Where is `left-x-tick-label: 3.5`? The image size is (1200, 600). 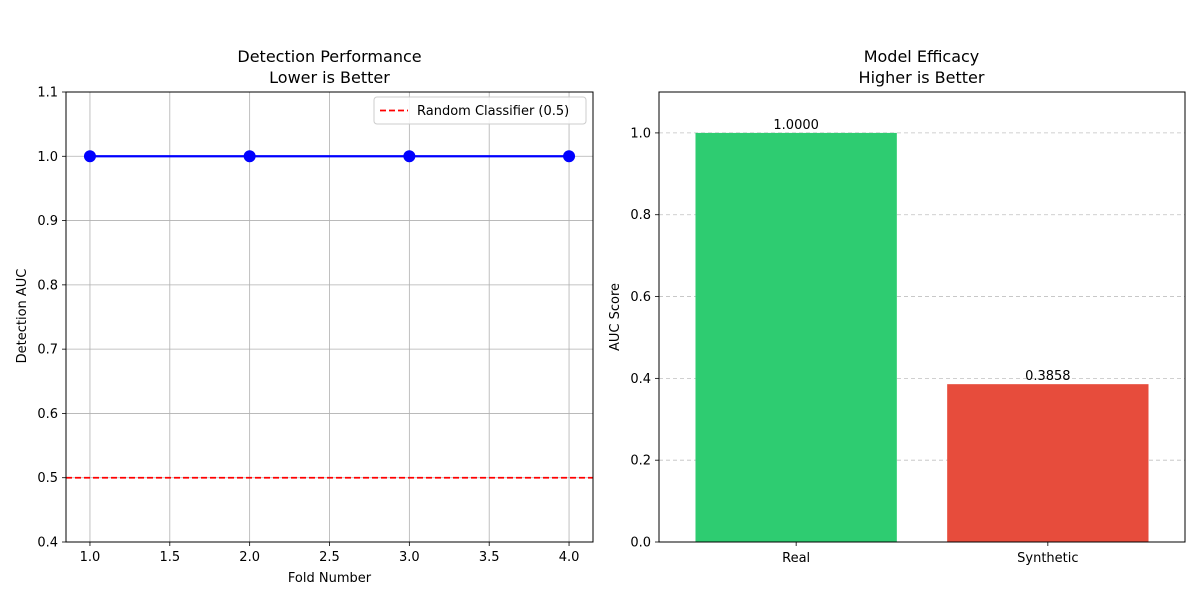 left-x-tick-label: 3.5 is located at coordinates (489, 557).